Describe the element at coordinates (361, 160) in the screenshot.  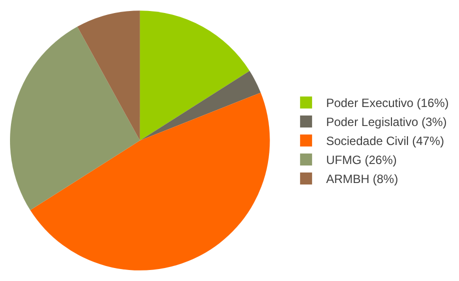
I see `legend-label: UFMG (26%)` at that location.